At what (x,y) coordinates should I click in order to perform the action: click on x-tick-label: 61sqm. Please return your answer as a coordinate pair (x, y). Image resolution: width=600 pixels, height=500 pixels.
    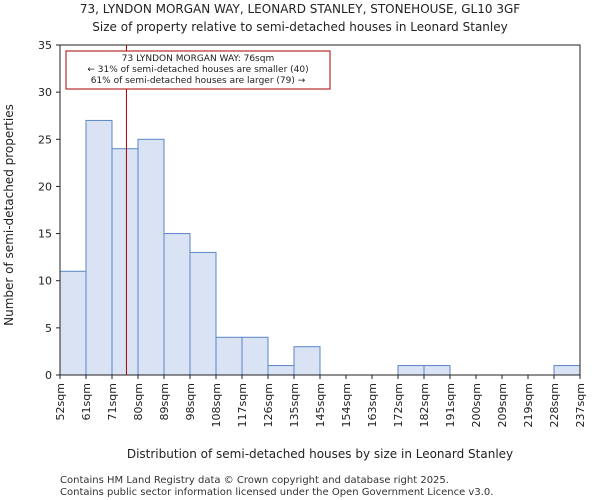
    Looking at the image, I should click on (86, 401).